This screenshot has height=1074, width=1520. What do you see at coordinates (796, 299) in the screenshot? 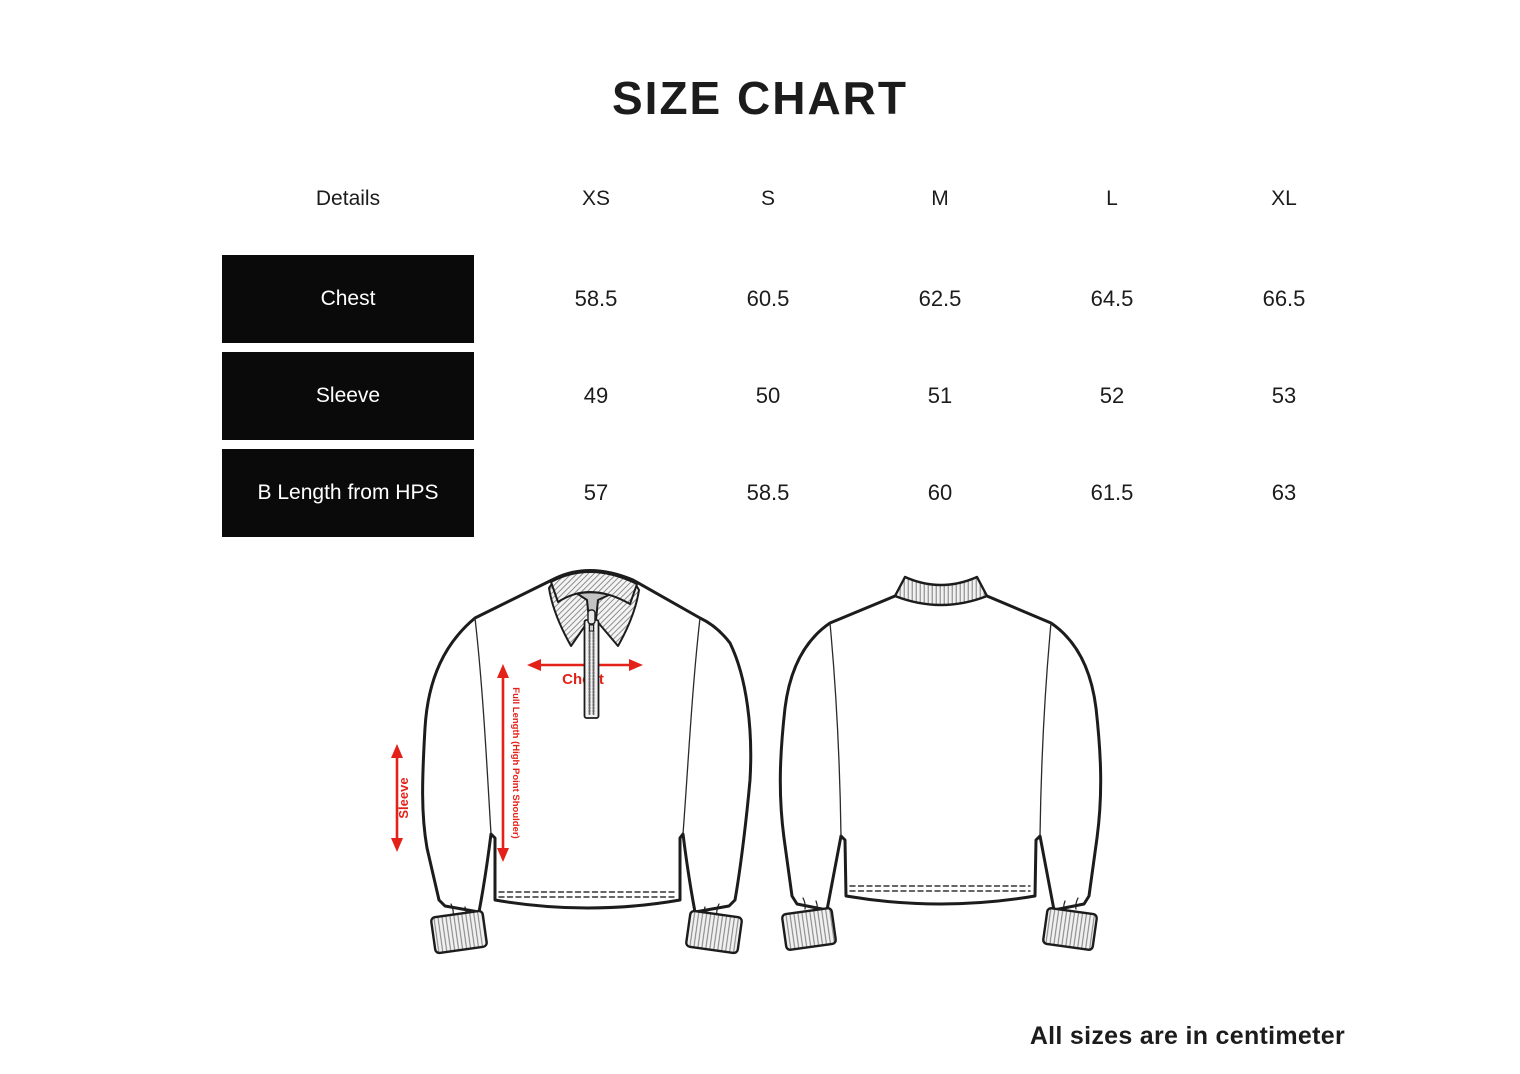
I see `table-row-chest: Chest 58.5 60.5 62.5 64.5 66.5` at bounding box center [796, 299].